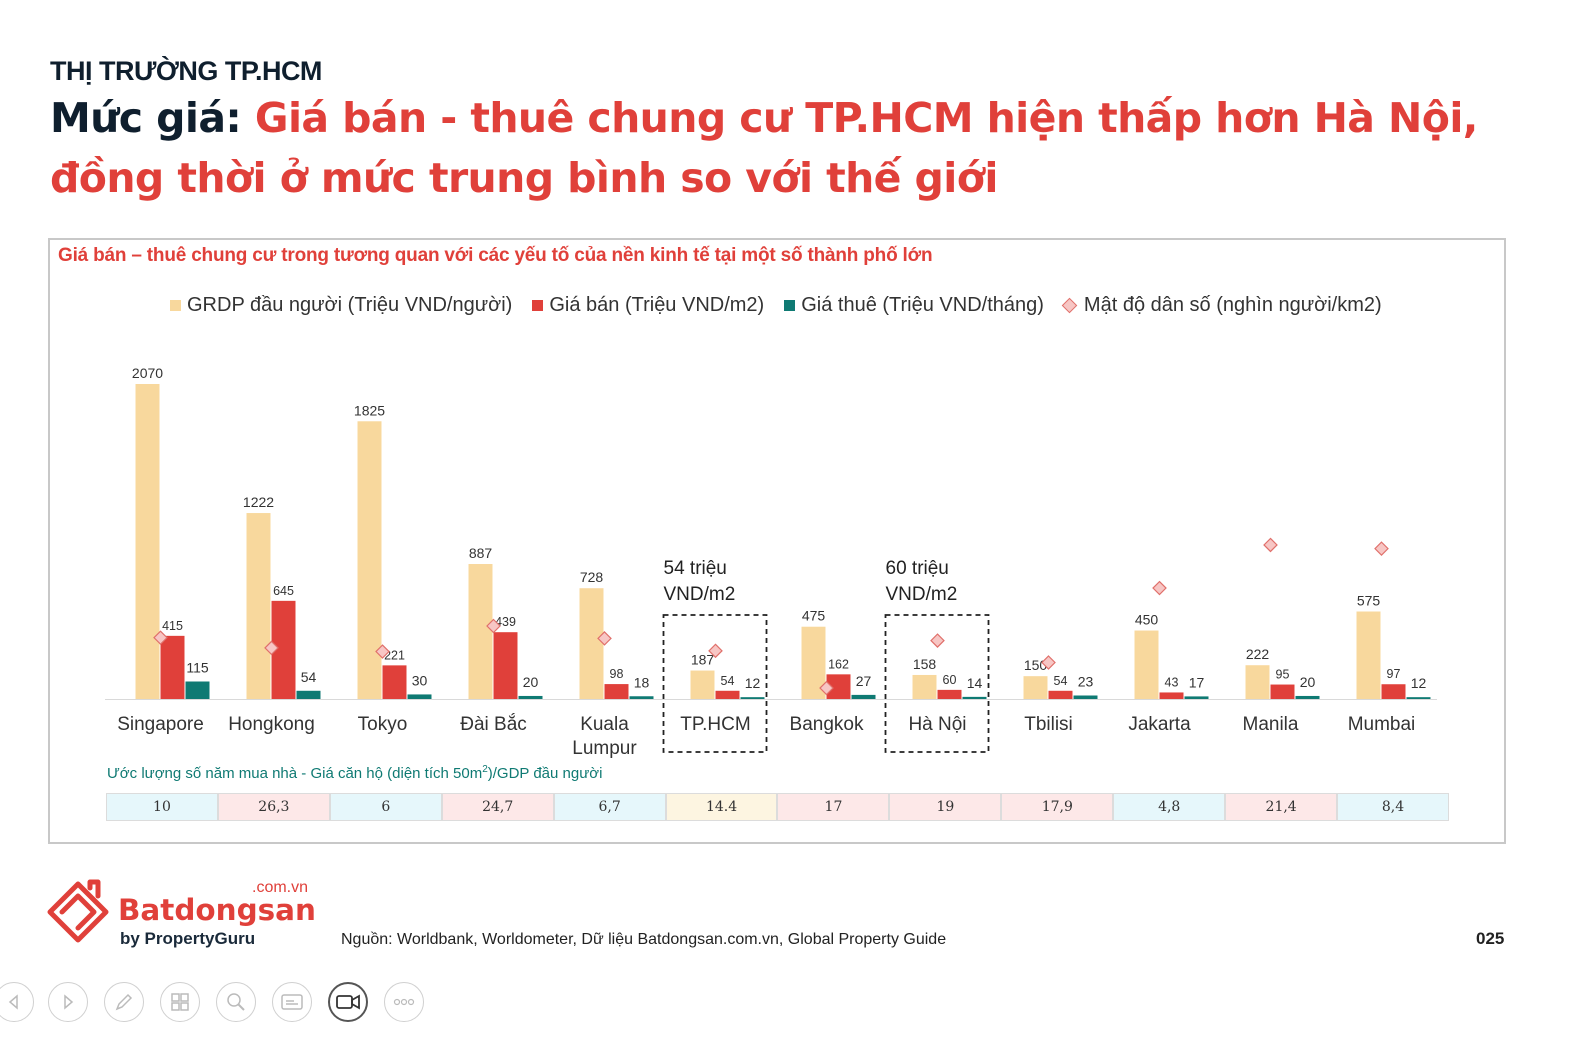  Describe the element at coordinates (369, 410) in the screenshot. I see `data-label-grdp-tokyo: 1825` at that location.